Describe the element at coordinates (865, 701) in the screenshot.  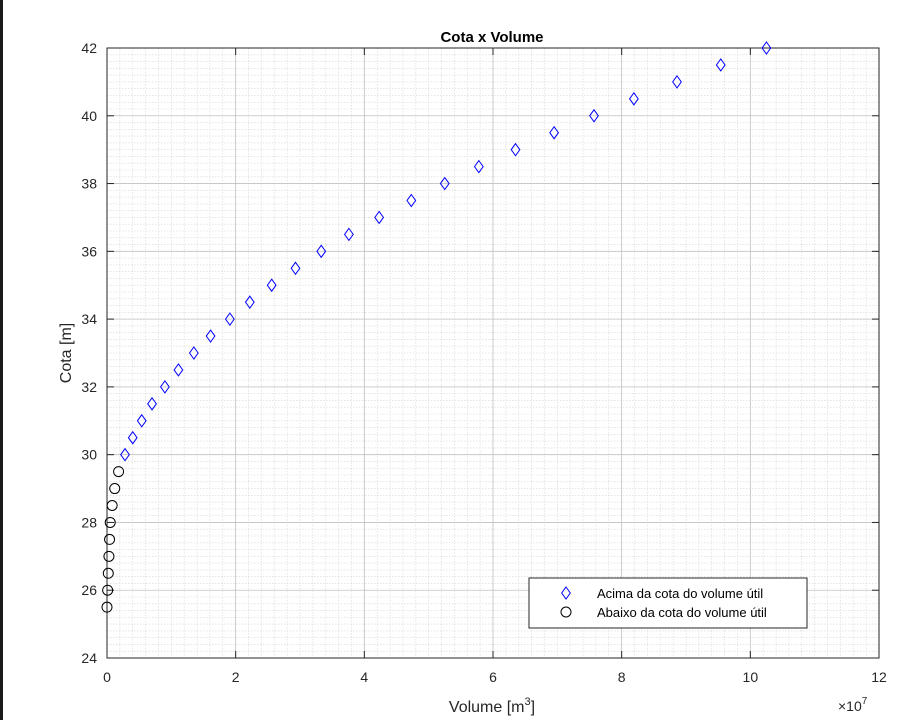
I see `x-axis-exponent-power: 7` at that location.